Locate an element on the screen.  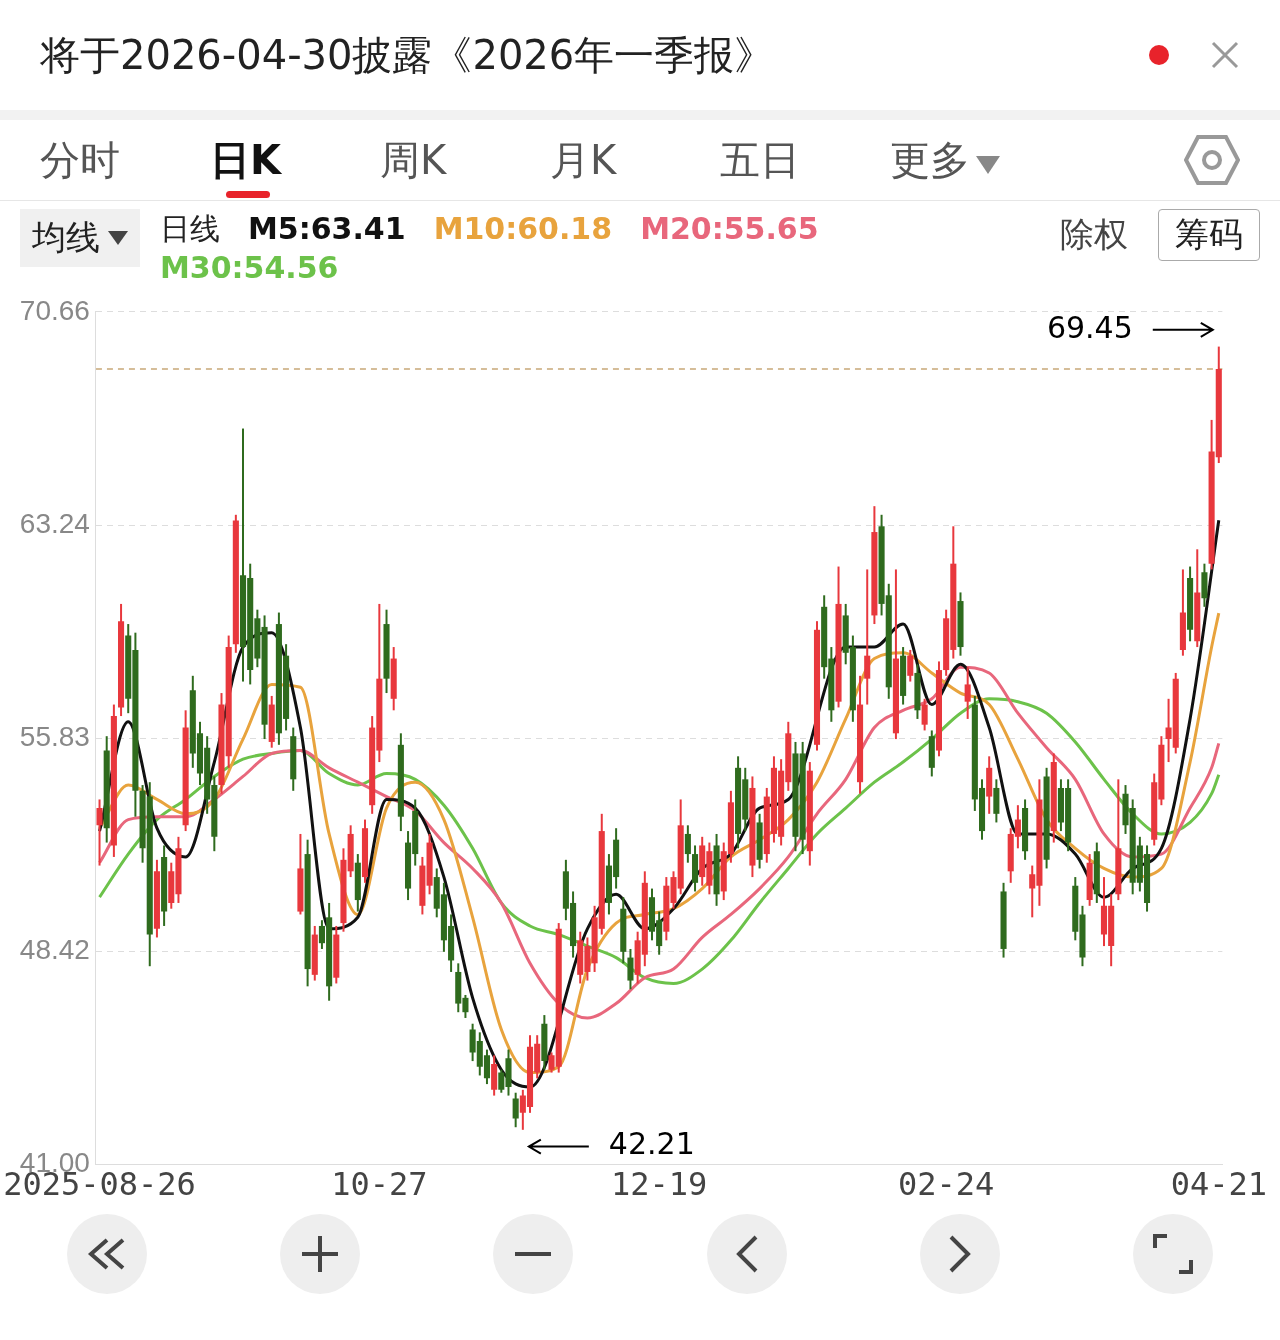
text: 日K is located at coordinates (246, 160).